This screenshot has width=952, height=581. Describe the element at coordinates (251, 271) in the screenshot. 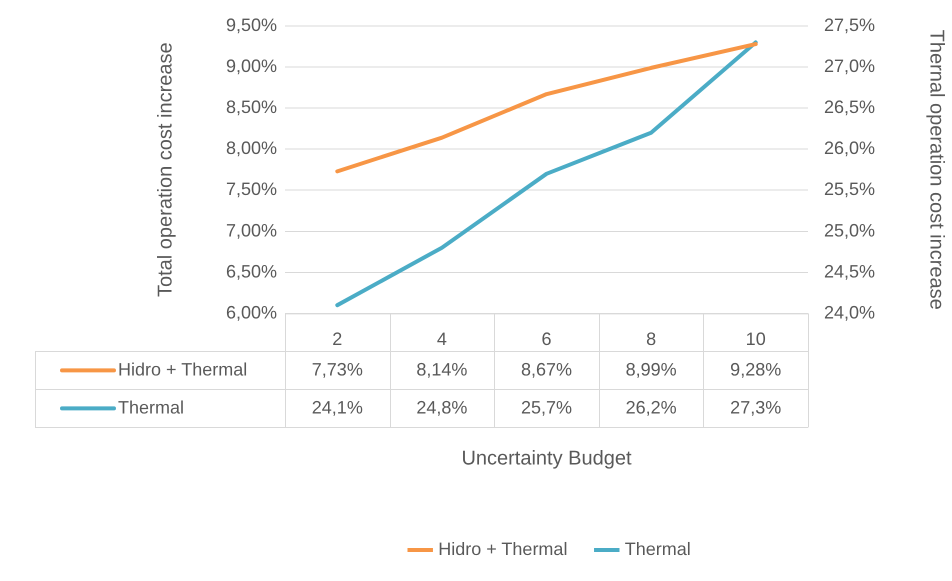

I see `y-tick-label: 6,50%` at that location.